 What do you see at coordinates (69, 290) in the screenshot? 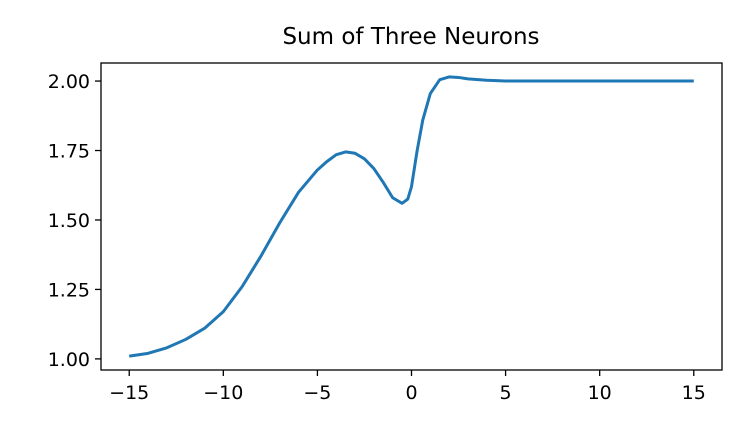
I see `y-tick-label: 1.25` at bounding box center [69, 290].